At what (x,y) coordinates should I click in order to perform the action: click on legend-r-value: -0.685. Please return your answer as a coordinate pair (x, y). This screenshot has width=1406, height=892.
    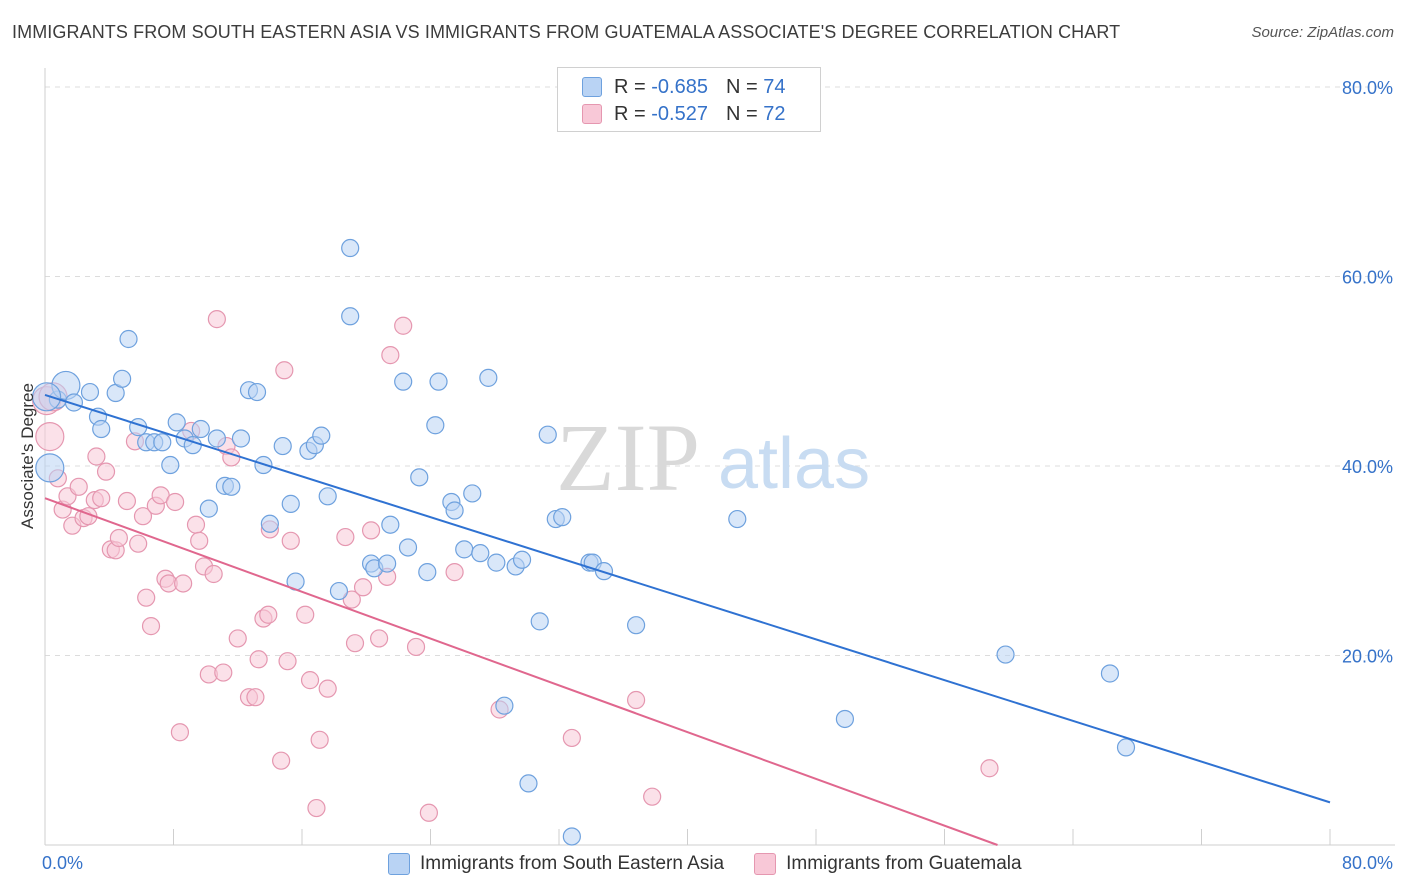
    Looking at the image, I should click on (679, 86).